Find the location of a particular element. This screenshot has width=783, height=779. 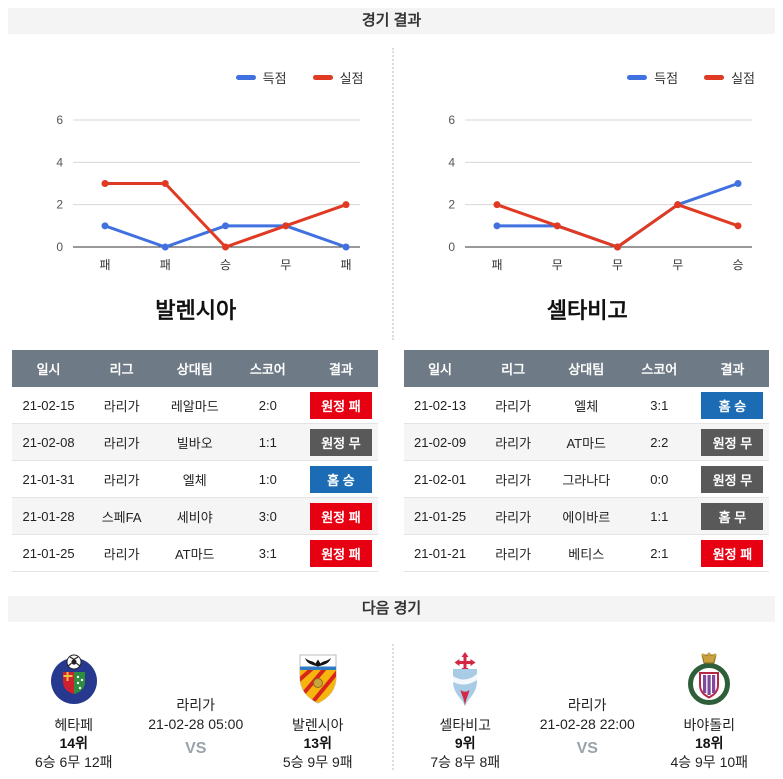

left-team-title: 발렌시아 is located at coordinates (196, 311).